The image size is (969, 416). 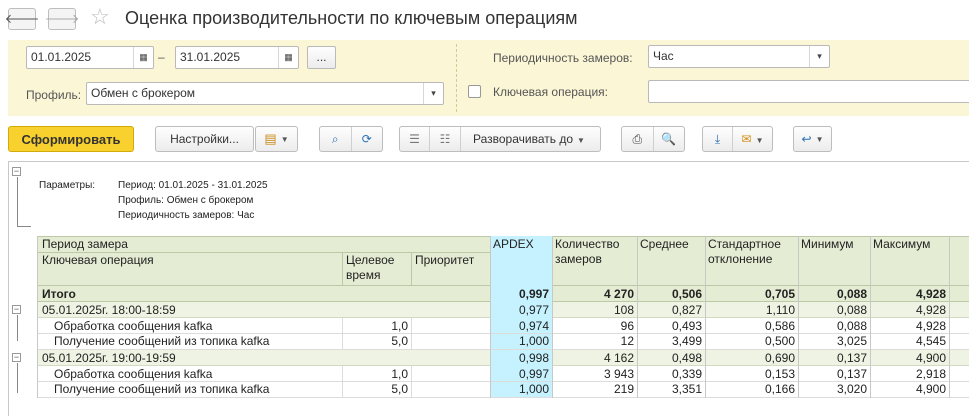 What do you see at coordinates (827, 244) in the screenshot?
I see `header-min: Минимум` at bounding box center [827, 244].